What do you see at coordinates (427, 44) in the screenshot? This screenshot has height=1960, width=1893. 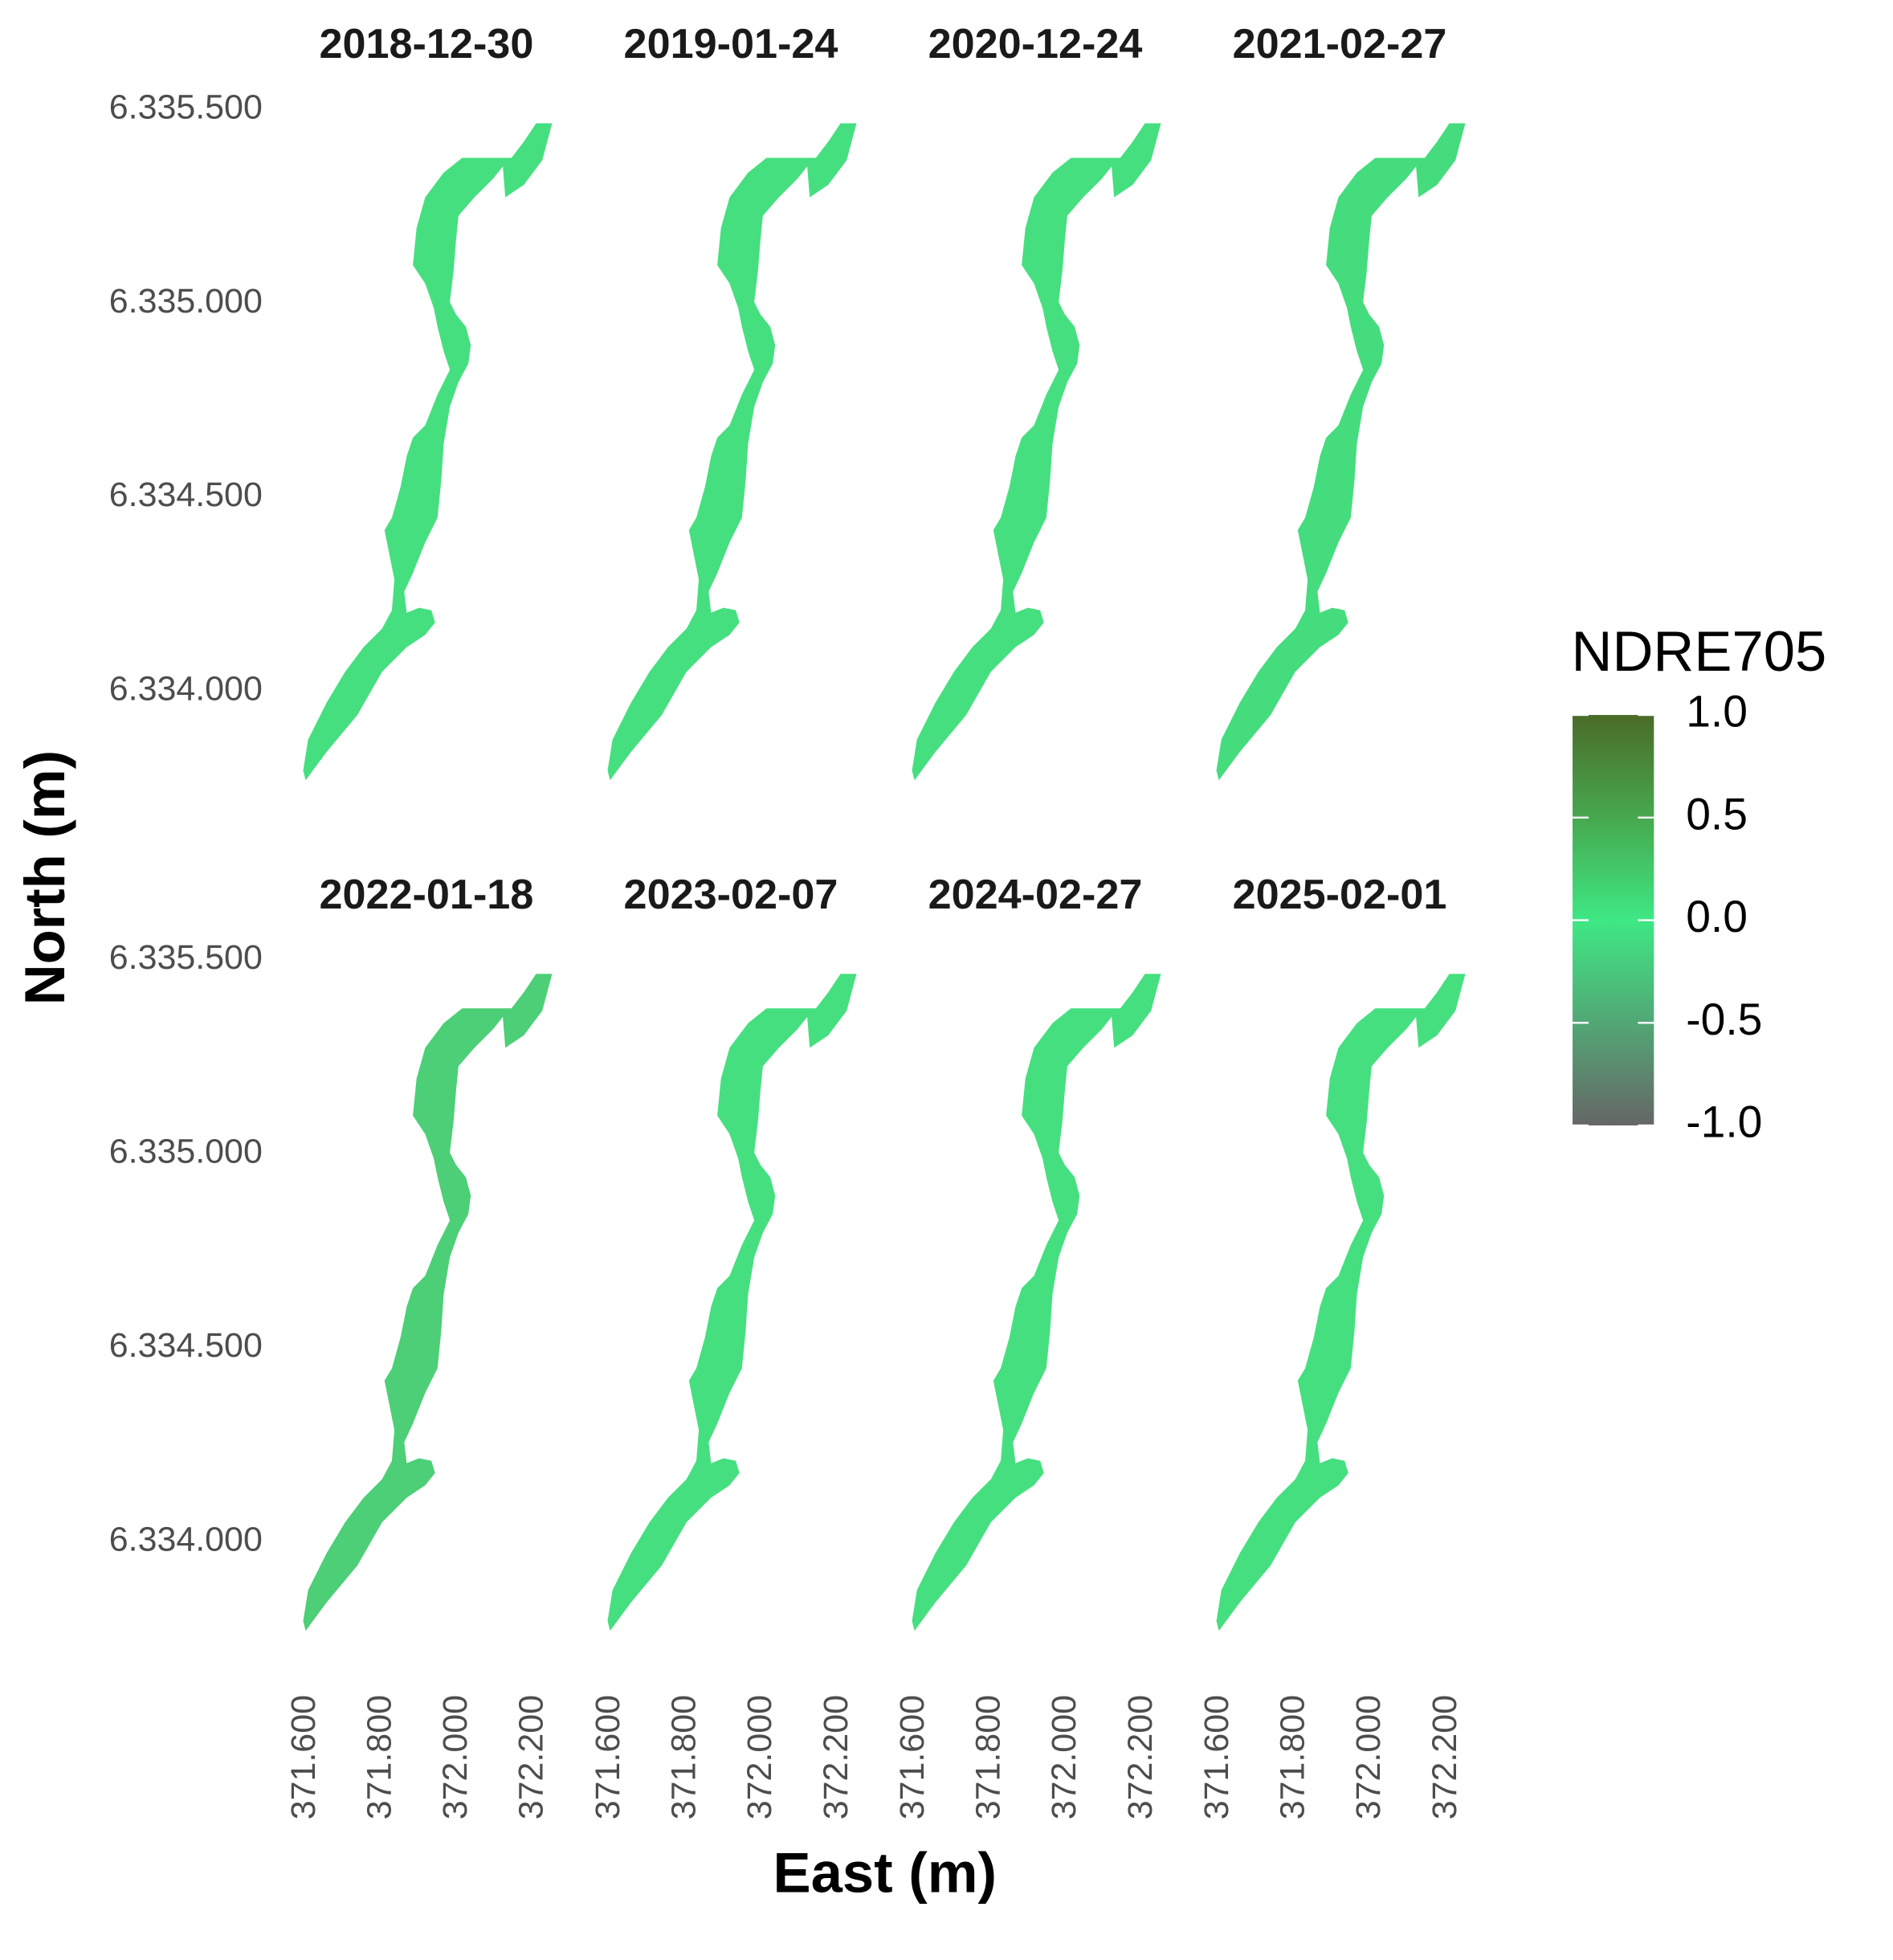 I see `facet-title: 2018-12-30` at bounding box center [427, 44].